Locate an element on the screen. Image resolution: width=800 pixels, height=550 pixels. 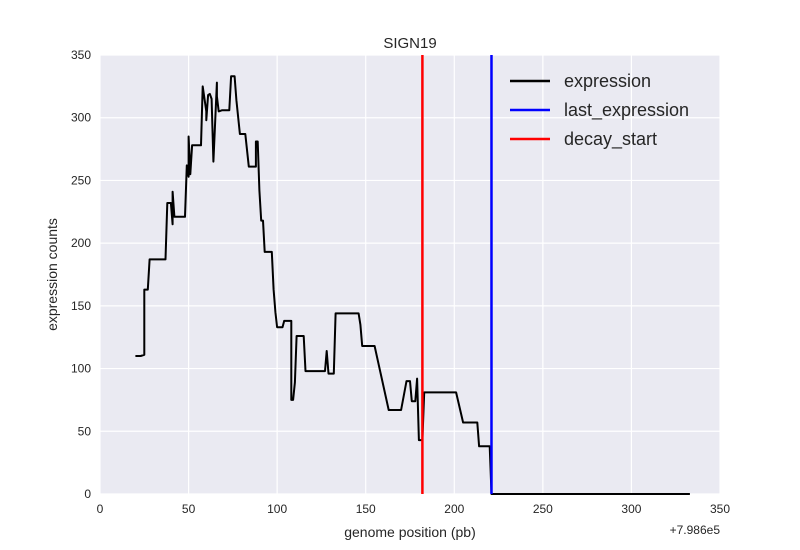
x-tick-label: 300 is located at coordinates (631, 509).